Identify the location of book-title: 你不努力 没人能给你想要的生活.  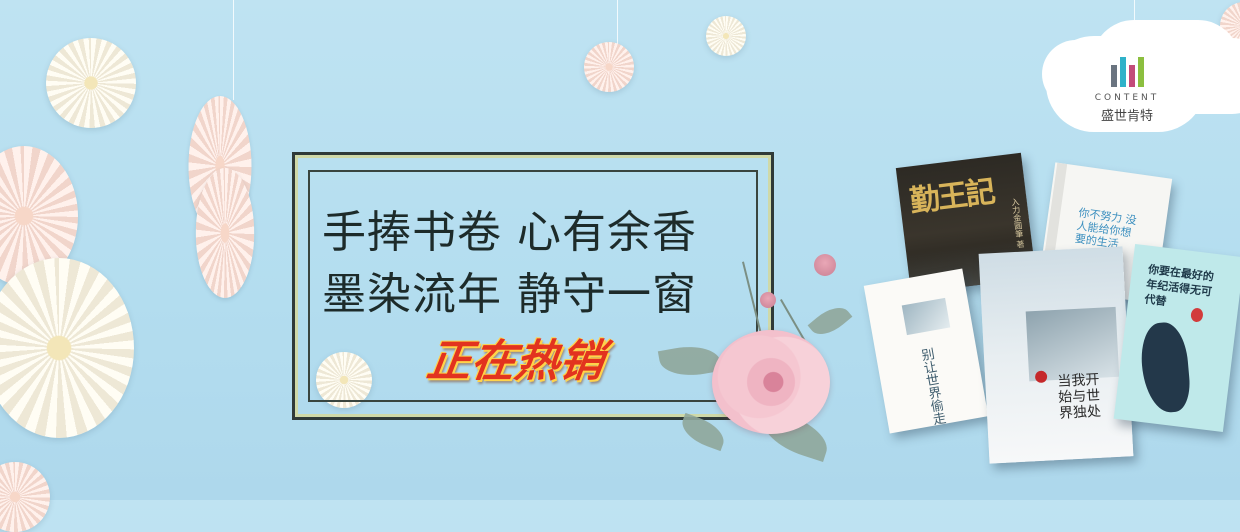
(1106, 228).